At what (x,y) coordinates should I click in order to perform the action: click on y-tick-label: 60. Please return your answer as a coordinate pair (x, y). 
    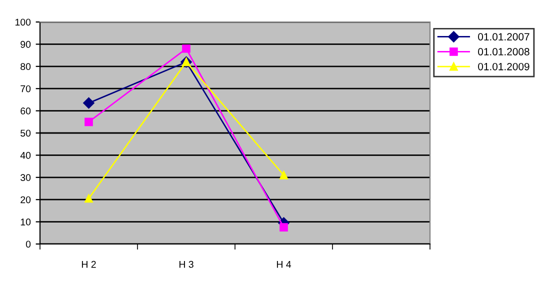
    Looking at the image, I should click on (25, 111).